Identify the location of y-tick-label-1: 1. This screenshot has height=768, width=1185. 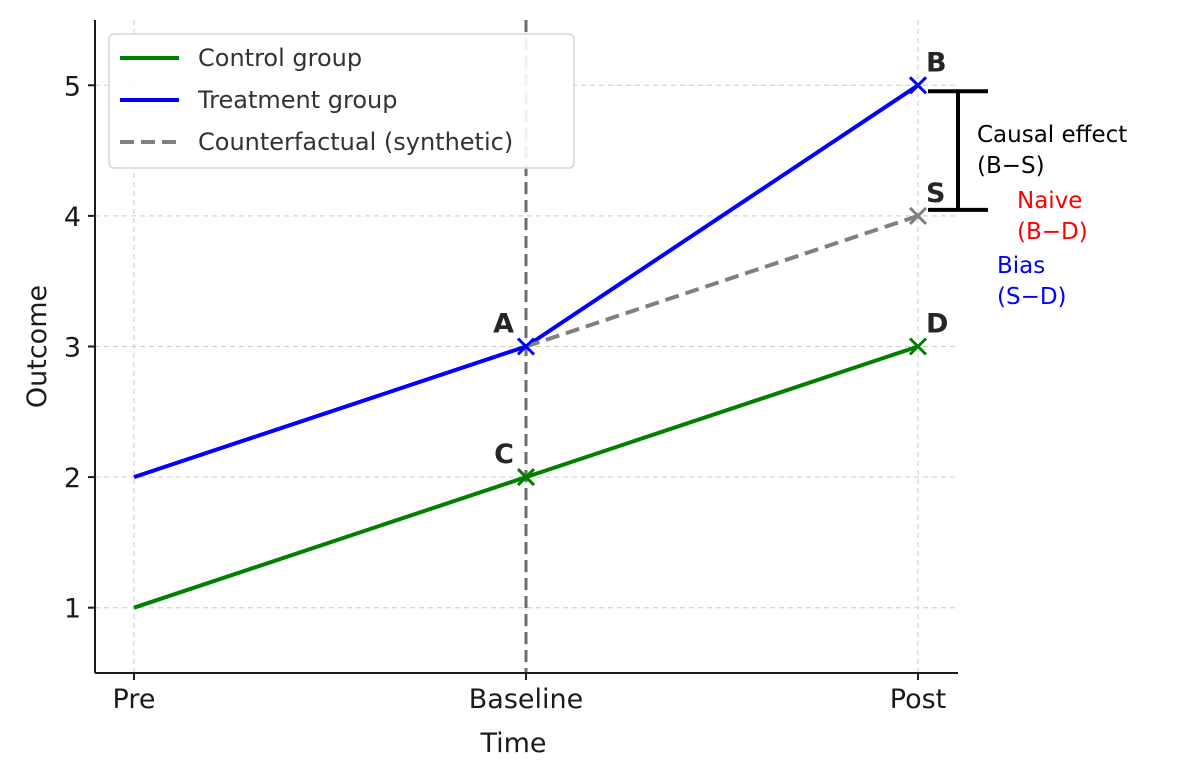
(72, 609).